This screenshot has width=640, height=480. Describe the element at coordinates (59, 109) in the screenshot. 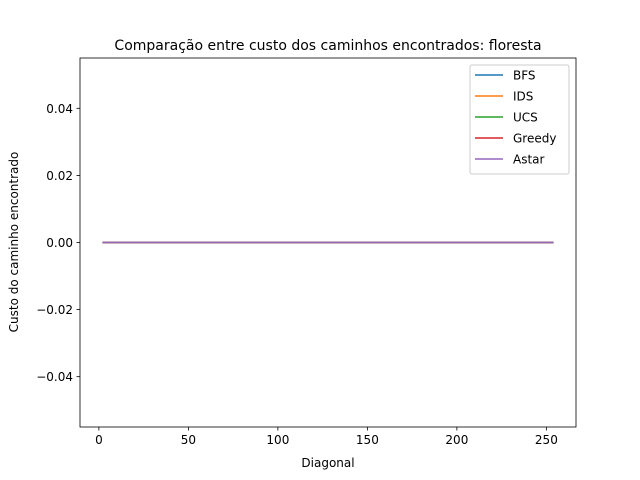

I see `y-tick-label: 0.04` at that location.